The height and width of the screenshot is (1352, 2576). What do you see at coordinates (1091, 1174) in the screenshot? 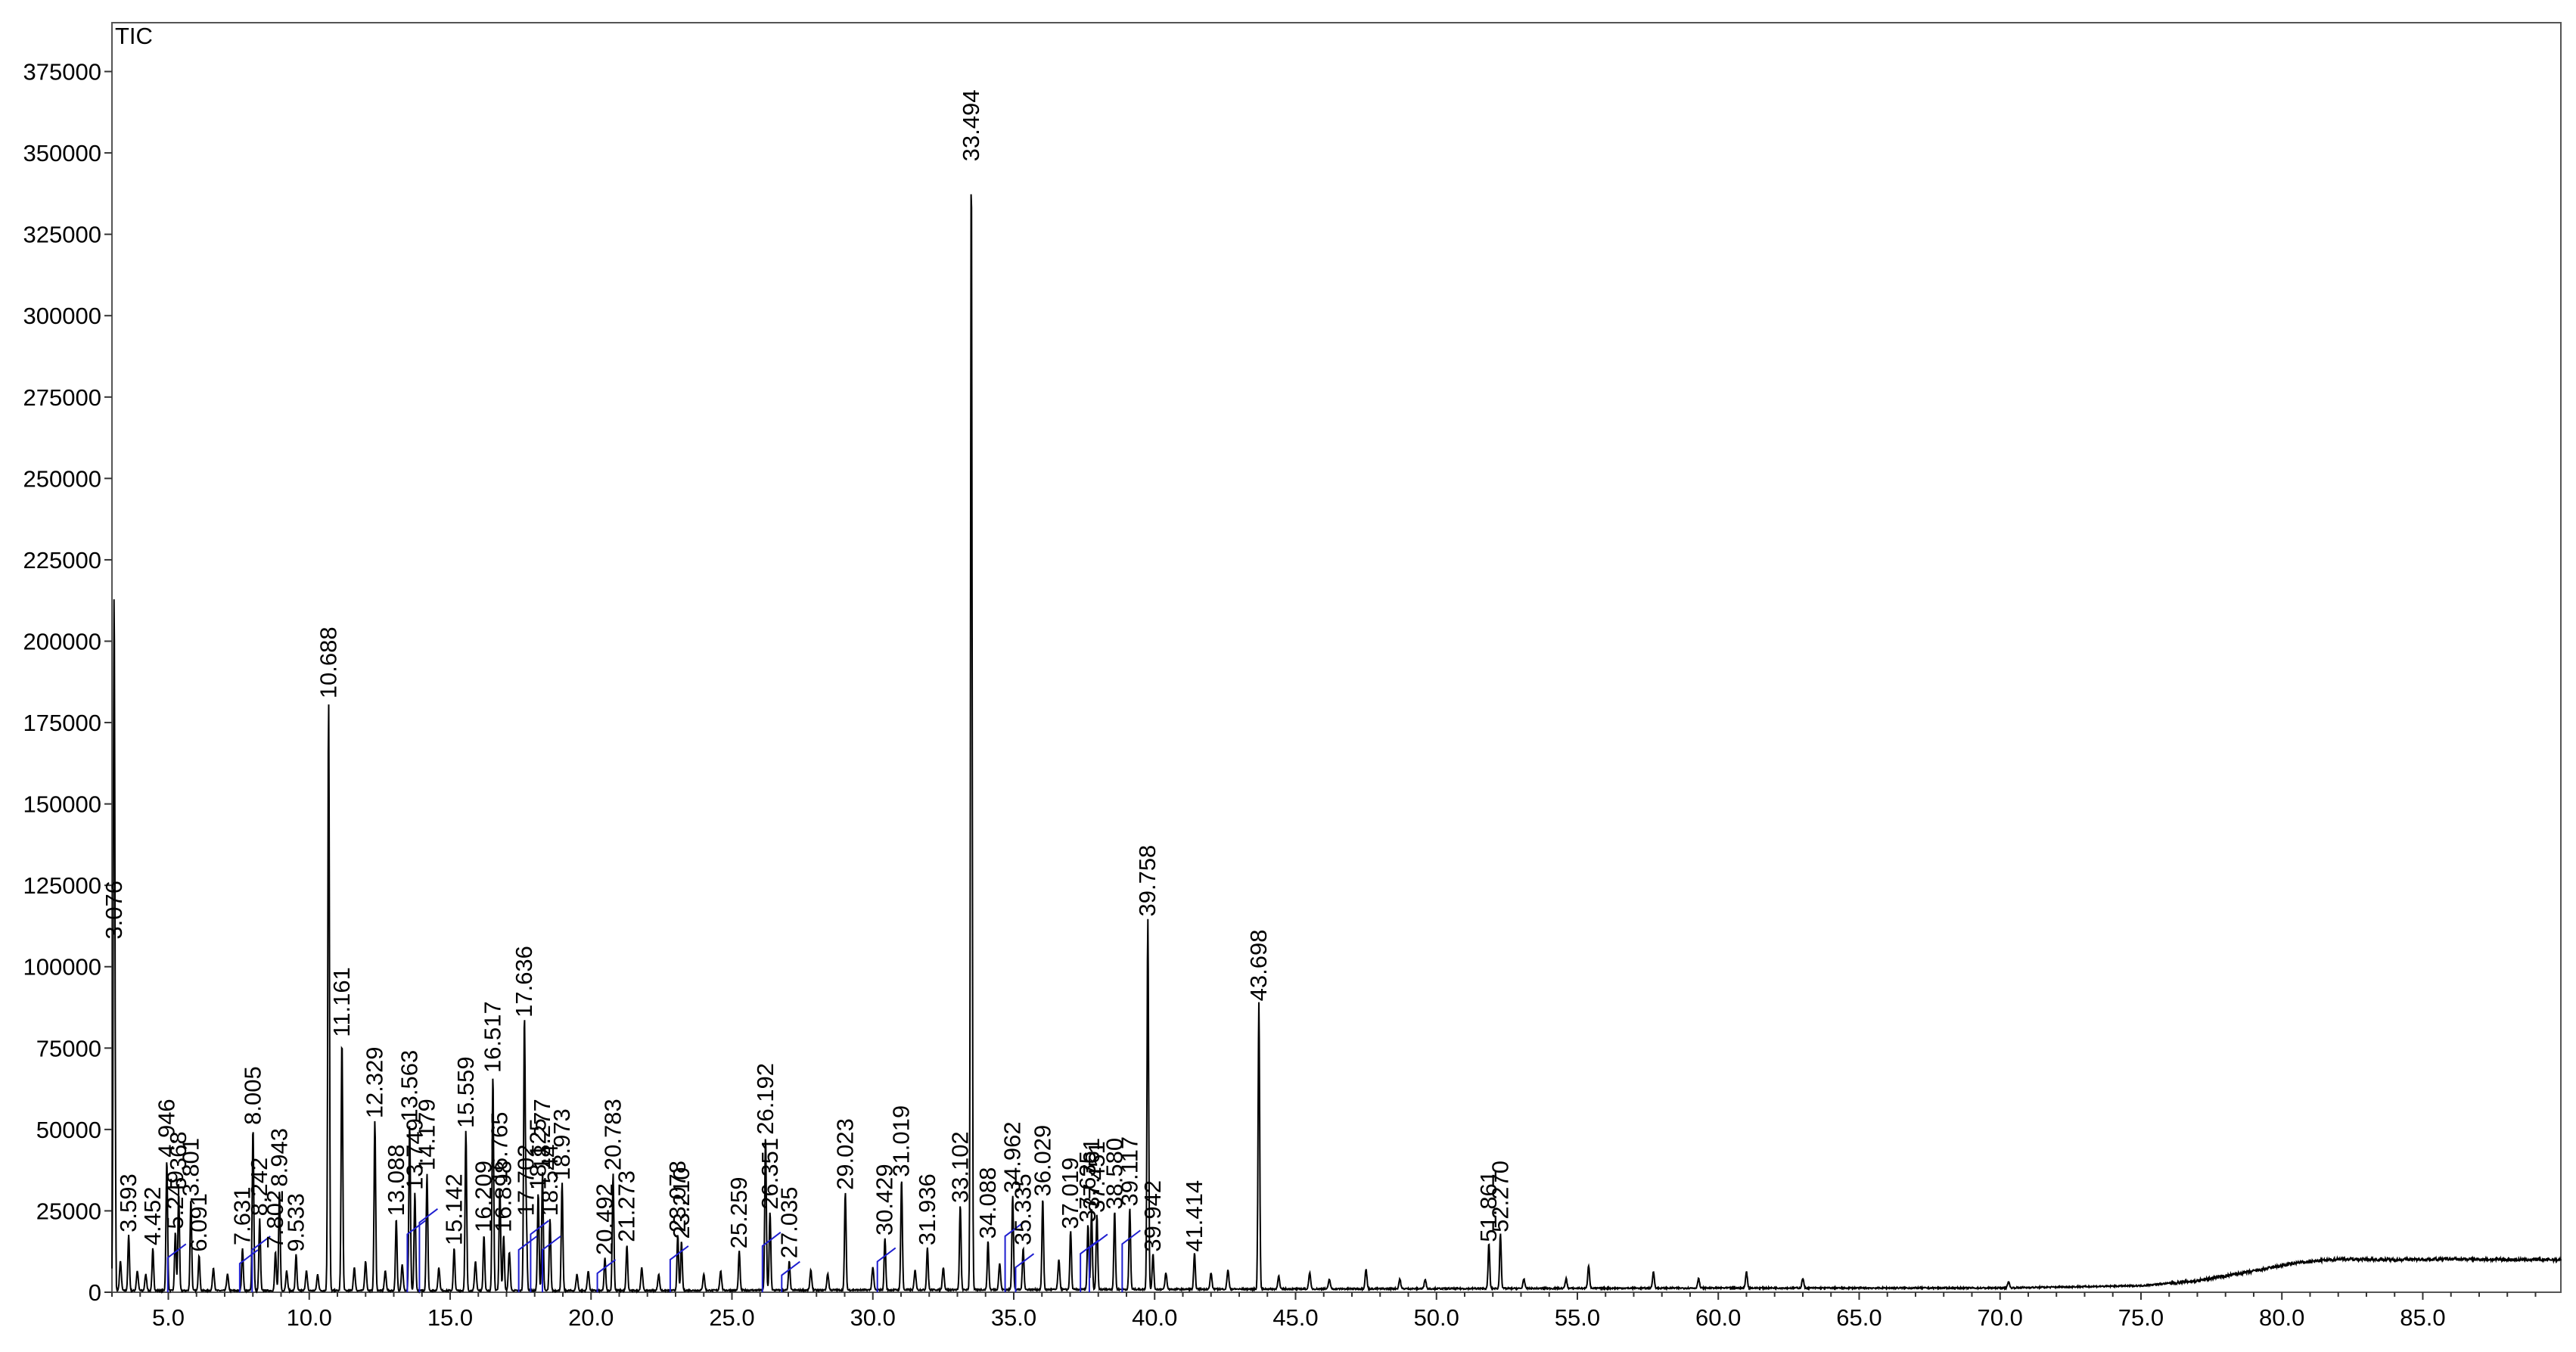
I see `peak-label: 37.761` at bounding box center [1091, 1174].